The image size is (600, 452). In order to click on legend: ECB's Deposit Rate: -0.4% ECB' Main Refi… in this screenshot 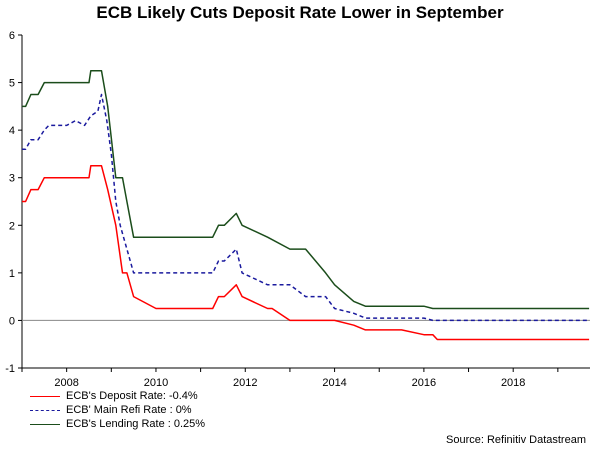, I will do `click(117, 410)`.